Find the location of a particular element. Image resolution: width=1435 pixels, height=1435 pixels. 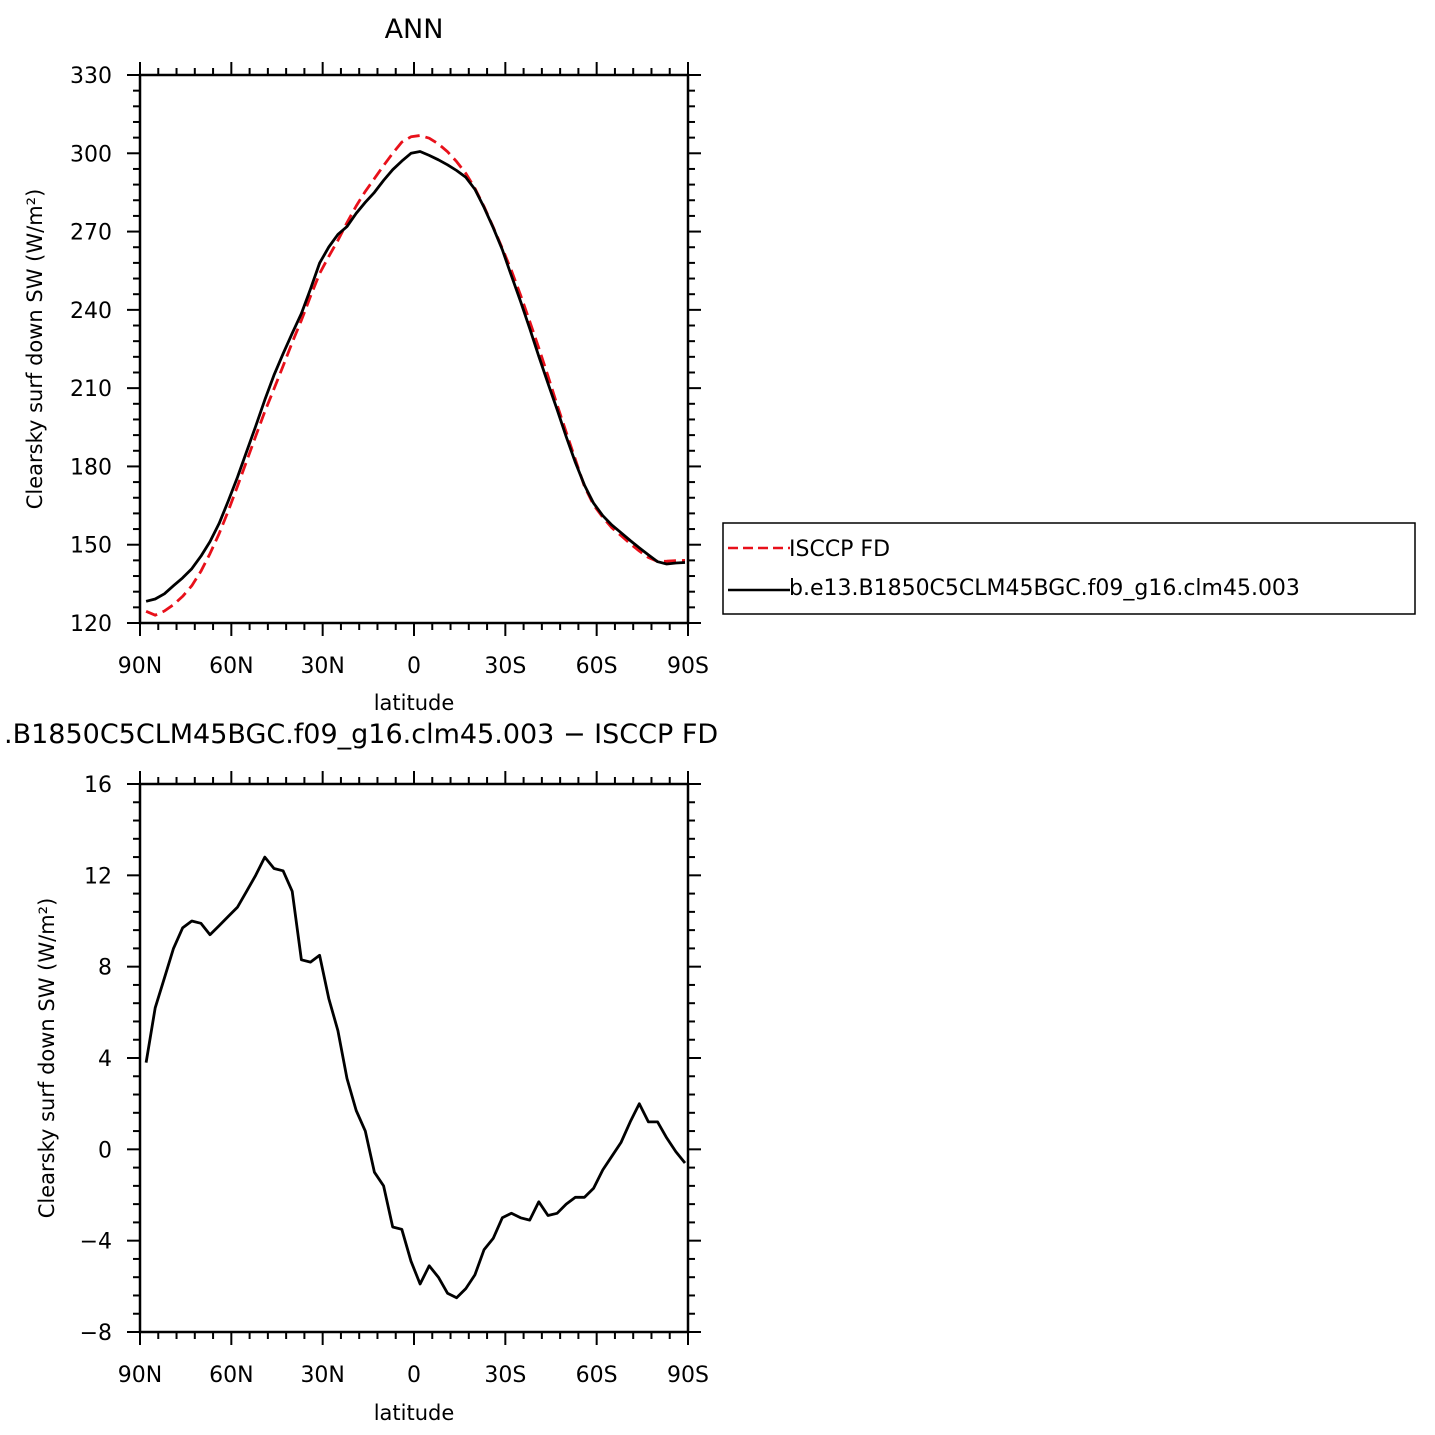

top-x-tick-label: 90S is located at coordinates (688, 666).